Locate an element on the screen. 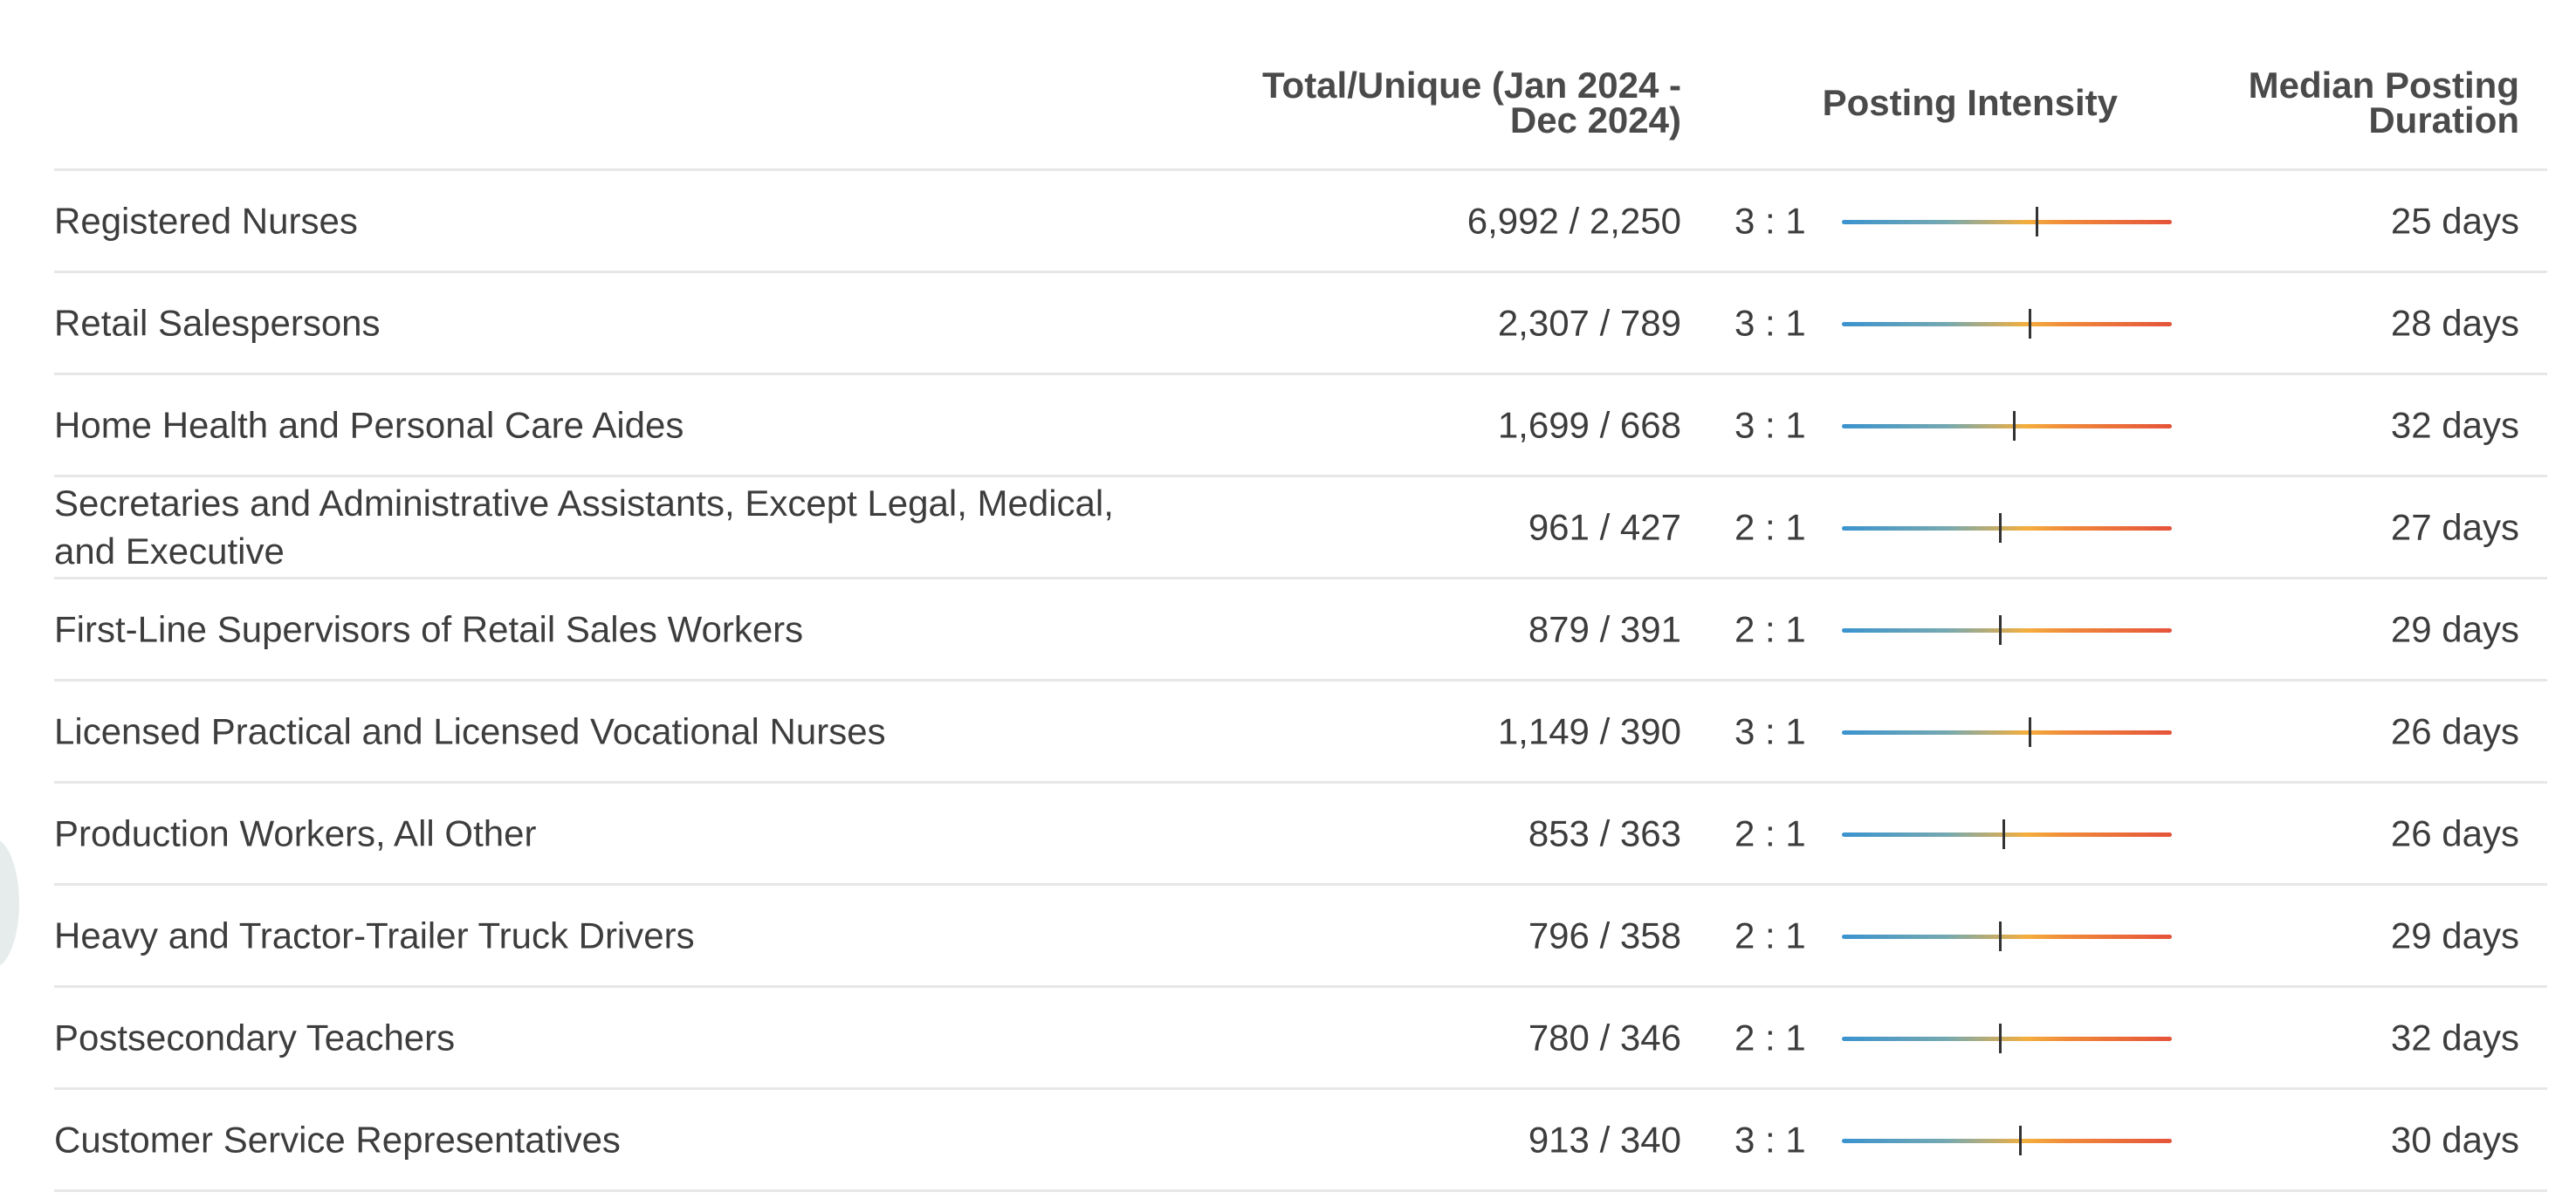 The width and height of the screenshot is (2576, 1199). background-shape is located at coordinates (10, 904).